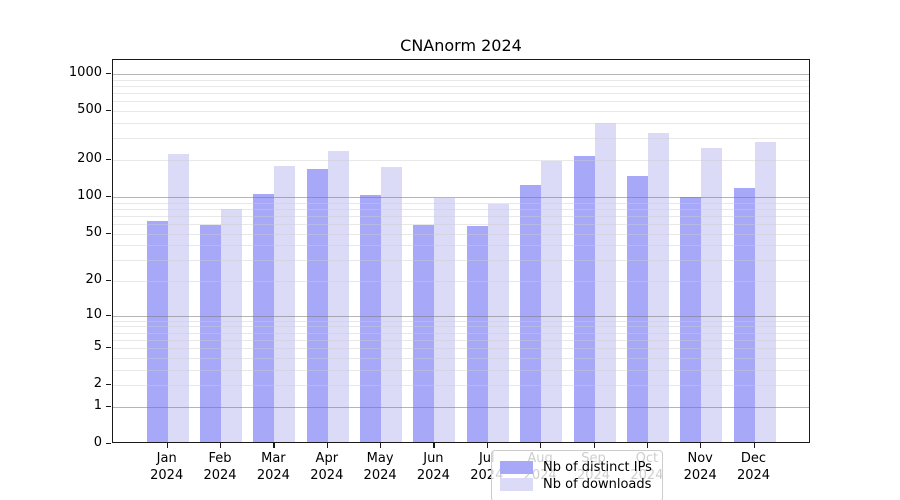  What do you see at coordinates (97, 442) in the screenshot?
I see `y-tick-label: 0` at bounding box center [97, 442].